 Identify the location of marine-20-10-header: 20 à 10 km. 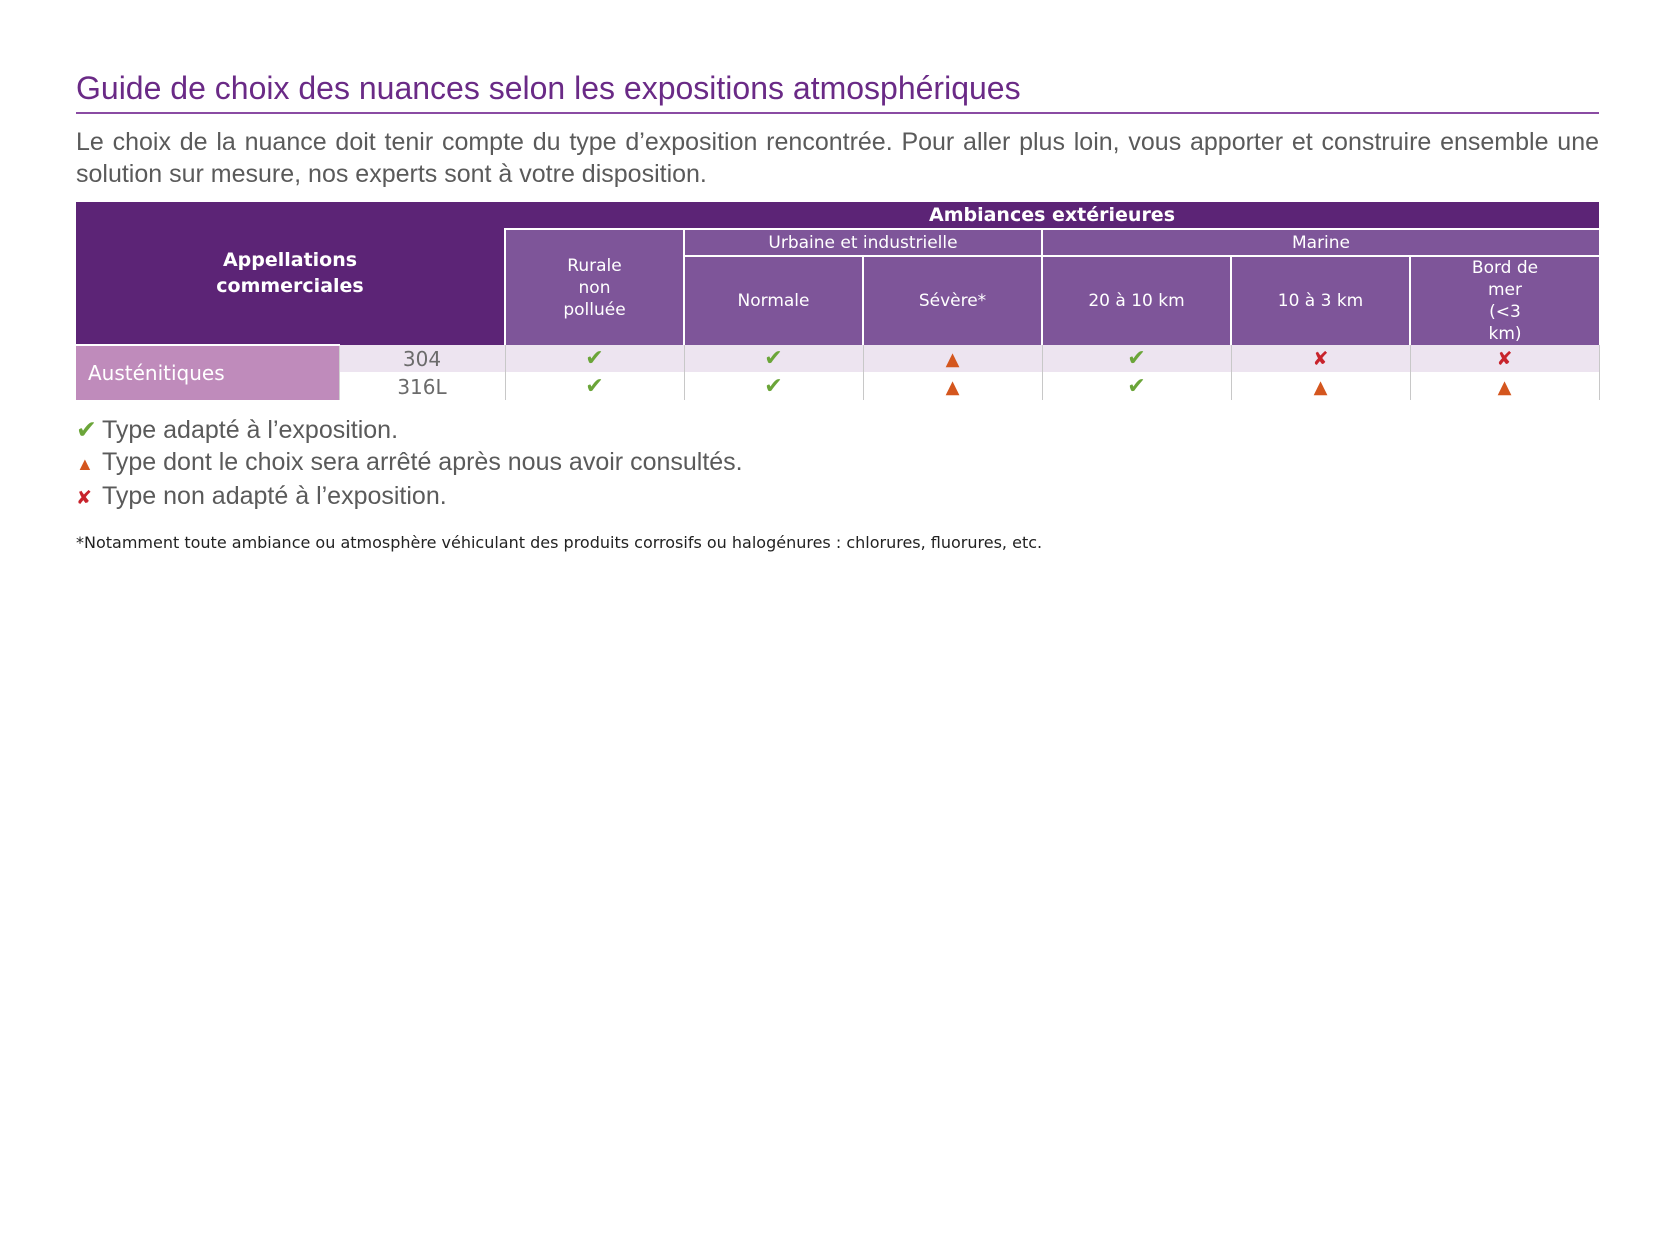
(1136, 300).